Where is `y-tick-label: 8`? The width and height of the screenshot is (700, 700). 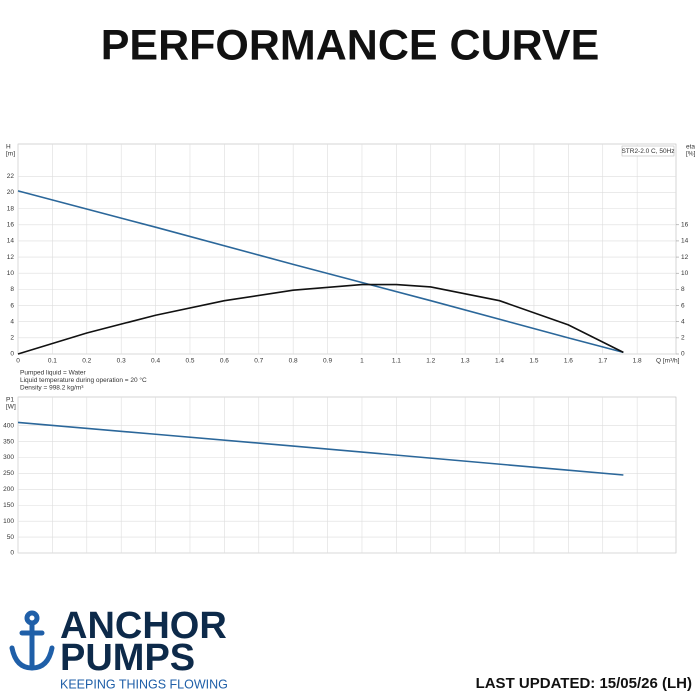
y-tick-label: 8 is located at coordinates (12, 289).